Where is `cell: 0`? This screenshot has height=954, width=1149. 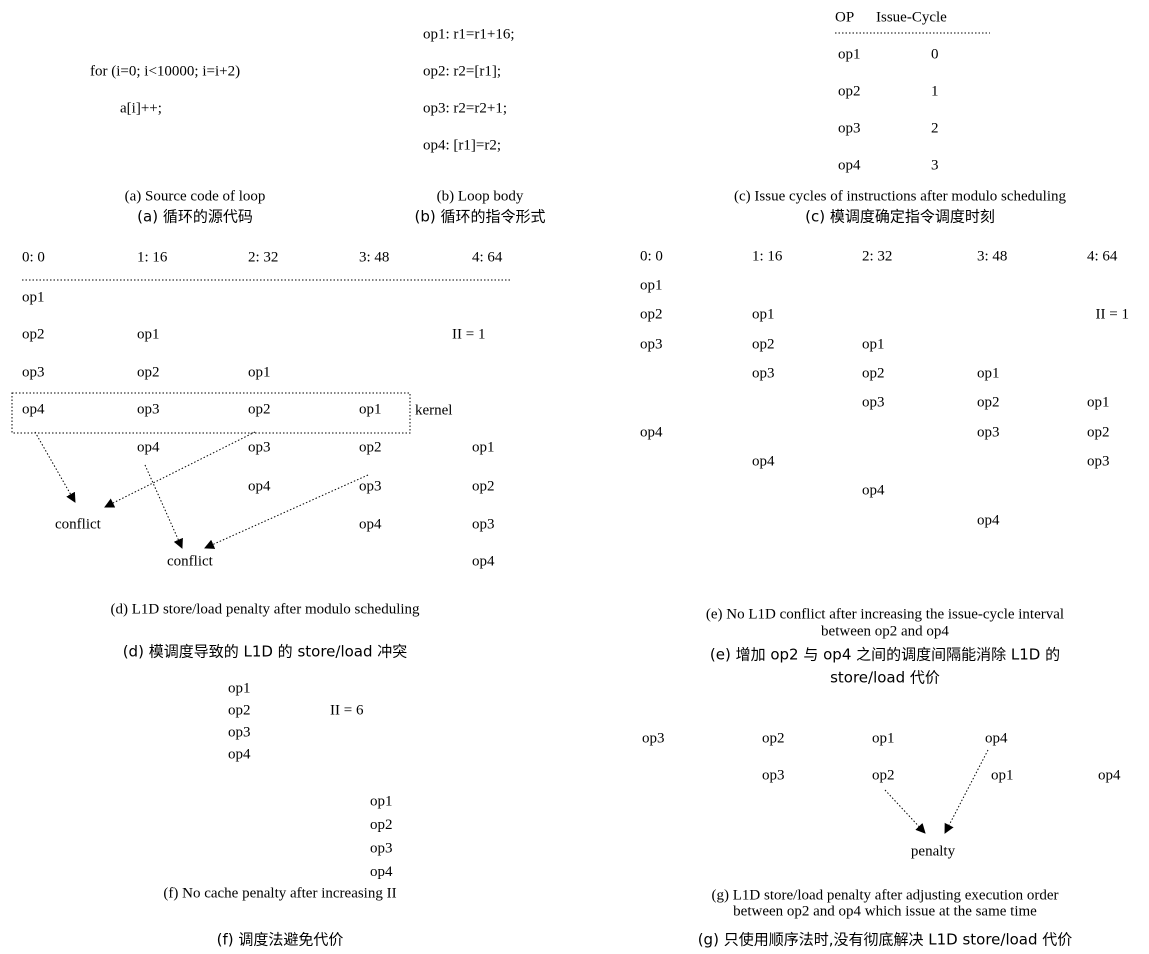
cell: 0 is located at coordinates (935, 54).